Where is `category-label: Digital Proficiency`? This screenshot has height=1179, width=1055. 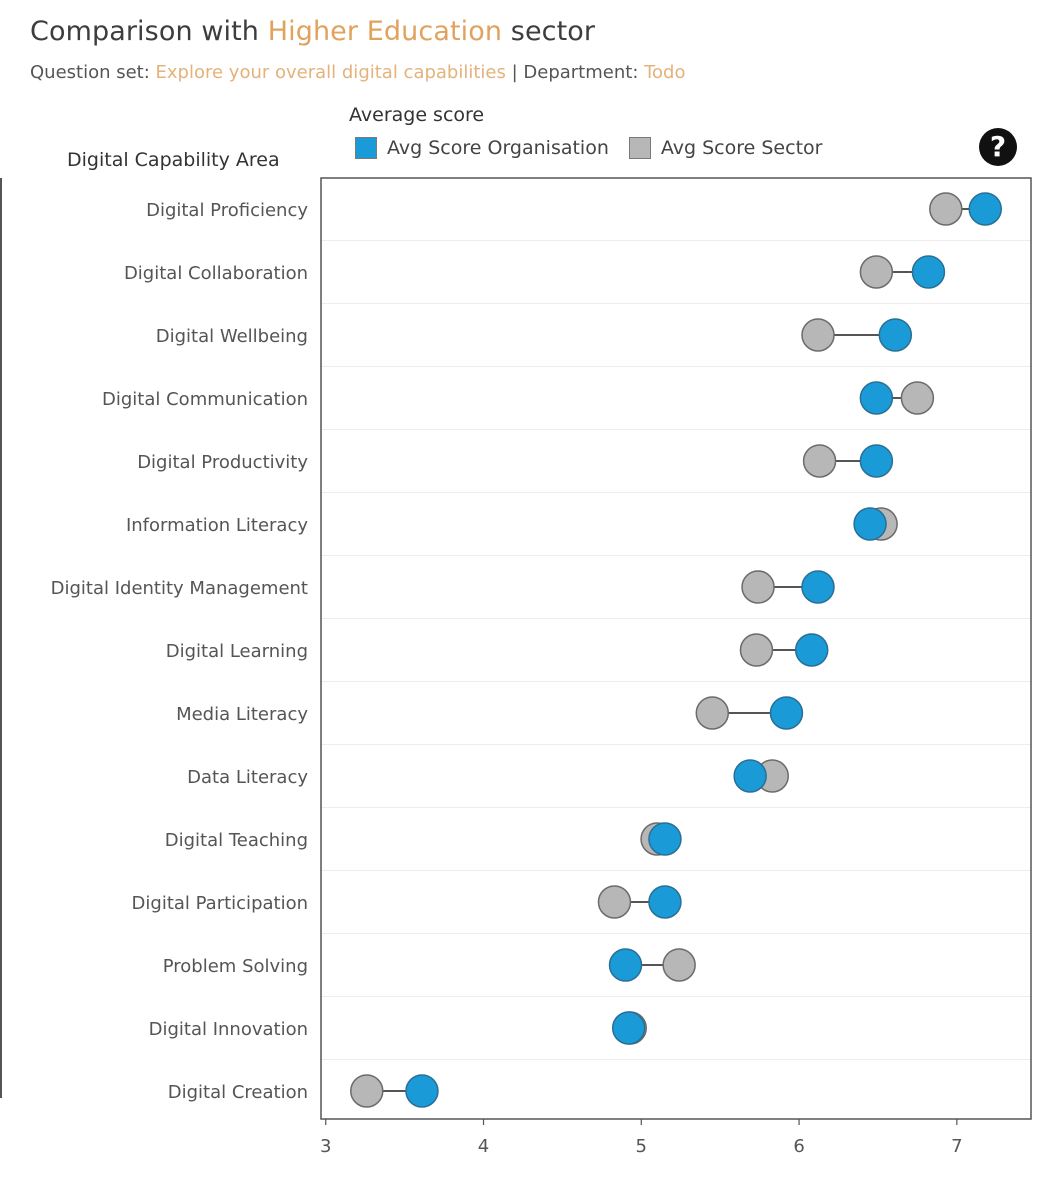
category-label: Digital Proficiency is located at coordinates (227, 210).